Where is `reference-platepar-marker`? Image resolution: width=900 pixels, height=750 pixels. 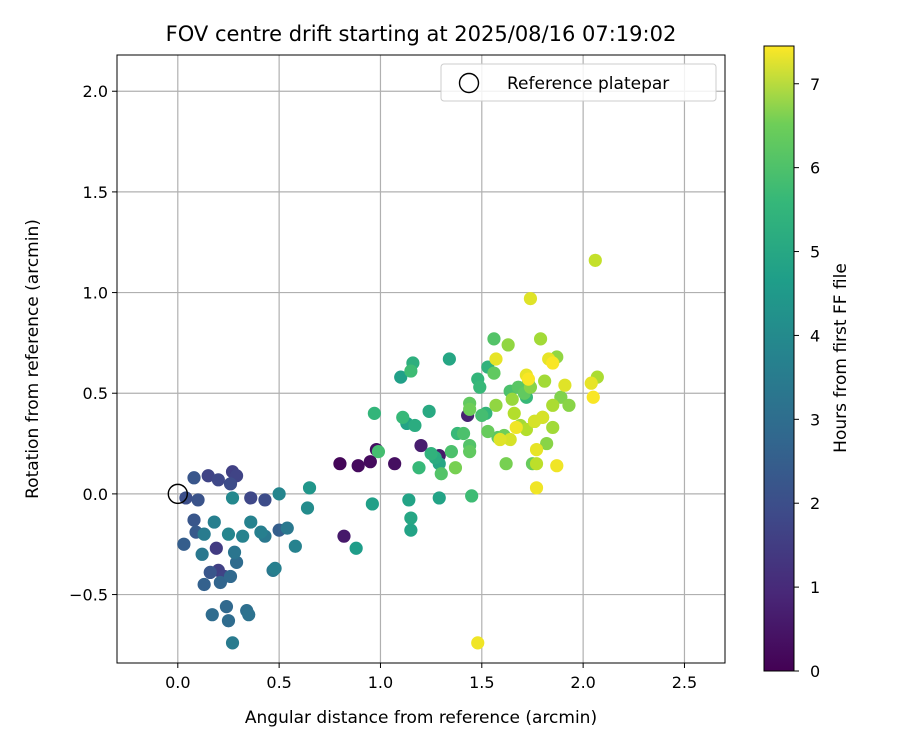 reference-platepar-marker is located at coordinates (178, 494).